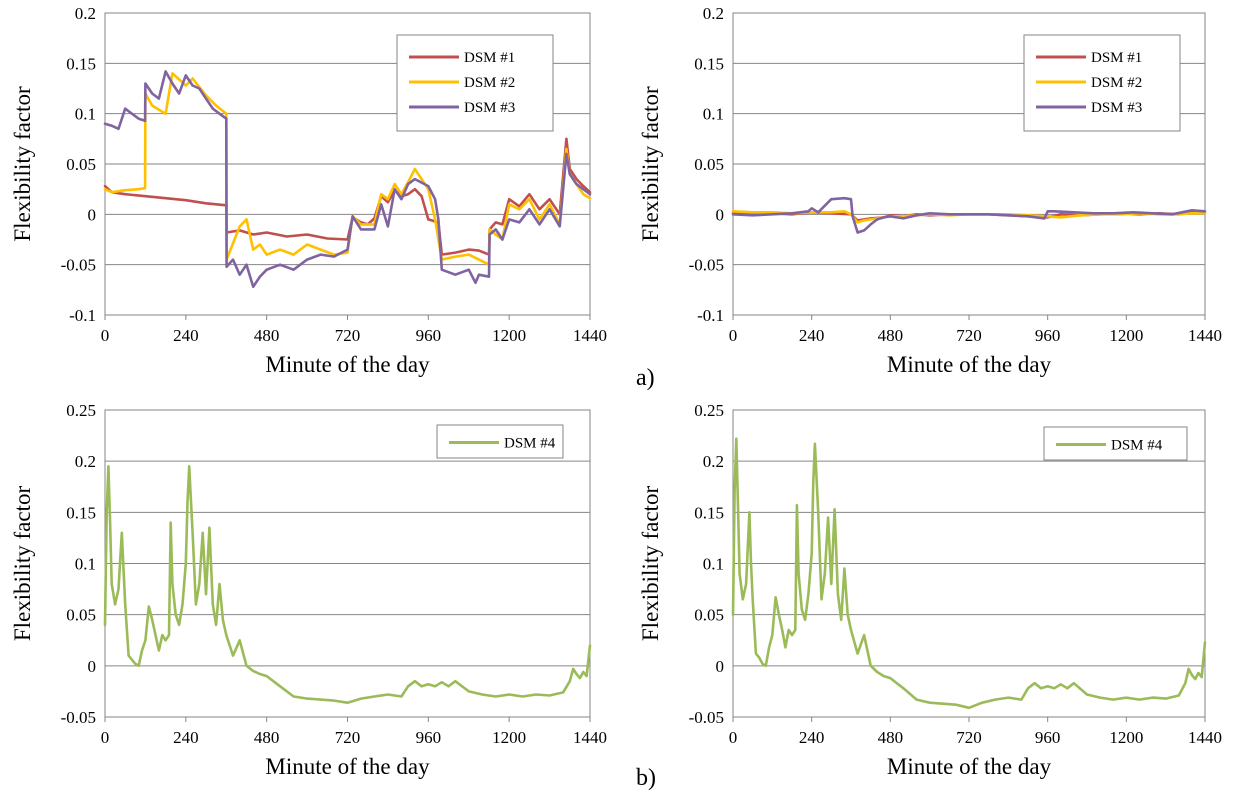  I want to click on series-line-dsm2, so click(347, 169).